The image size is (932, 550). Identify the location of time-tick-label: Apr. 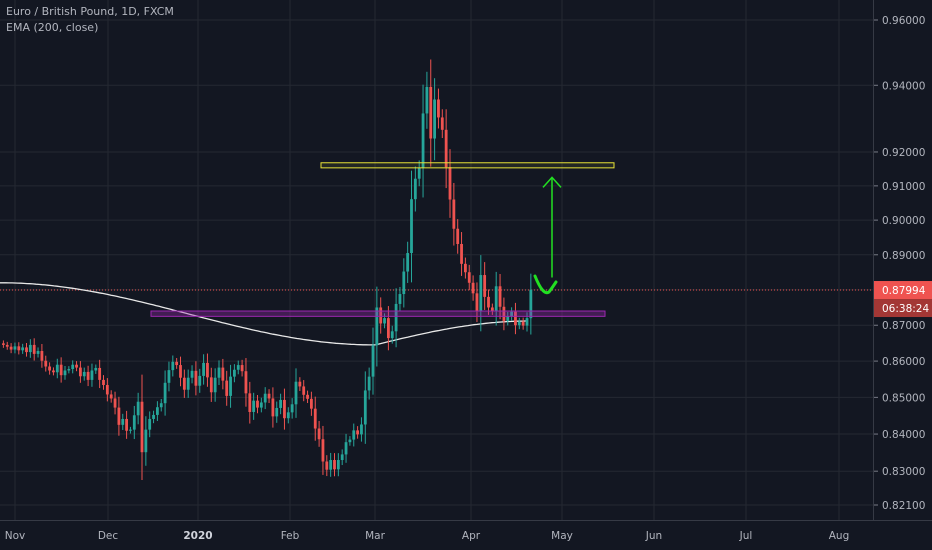
(471, 536).